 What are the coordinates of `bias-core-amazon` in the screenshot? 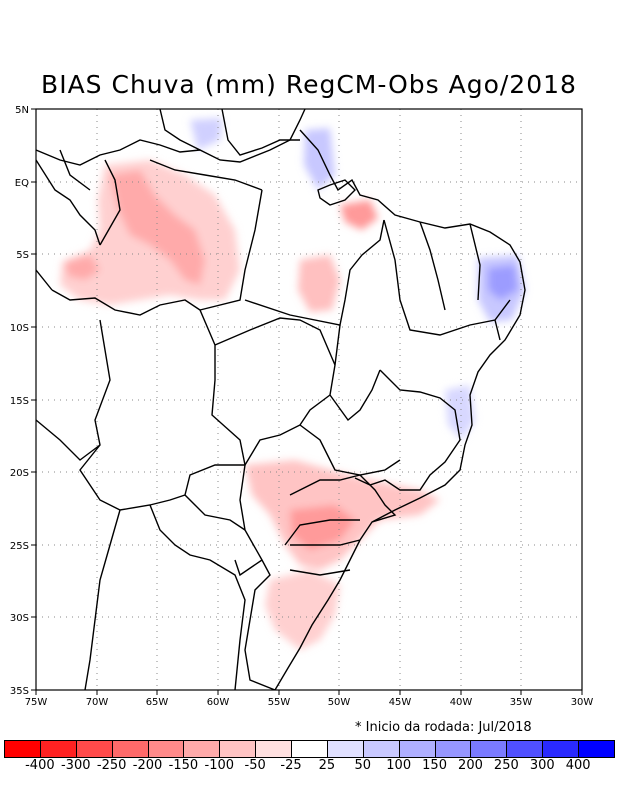 It's located at (157, 227).